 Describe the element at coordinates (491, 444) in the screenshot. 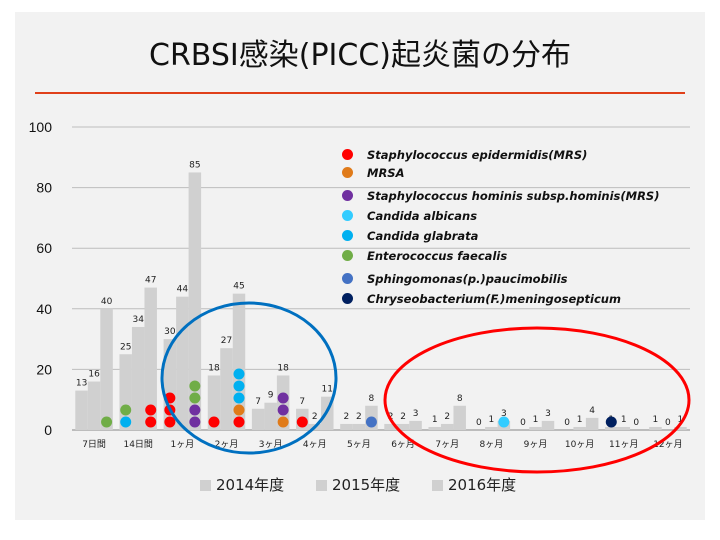

I see `x-tick-label: 8ヶ月` at that location.